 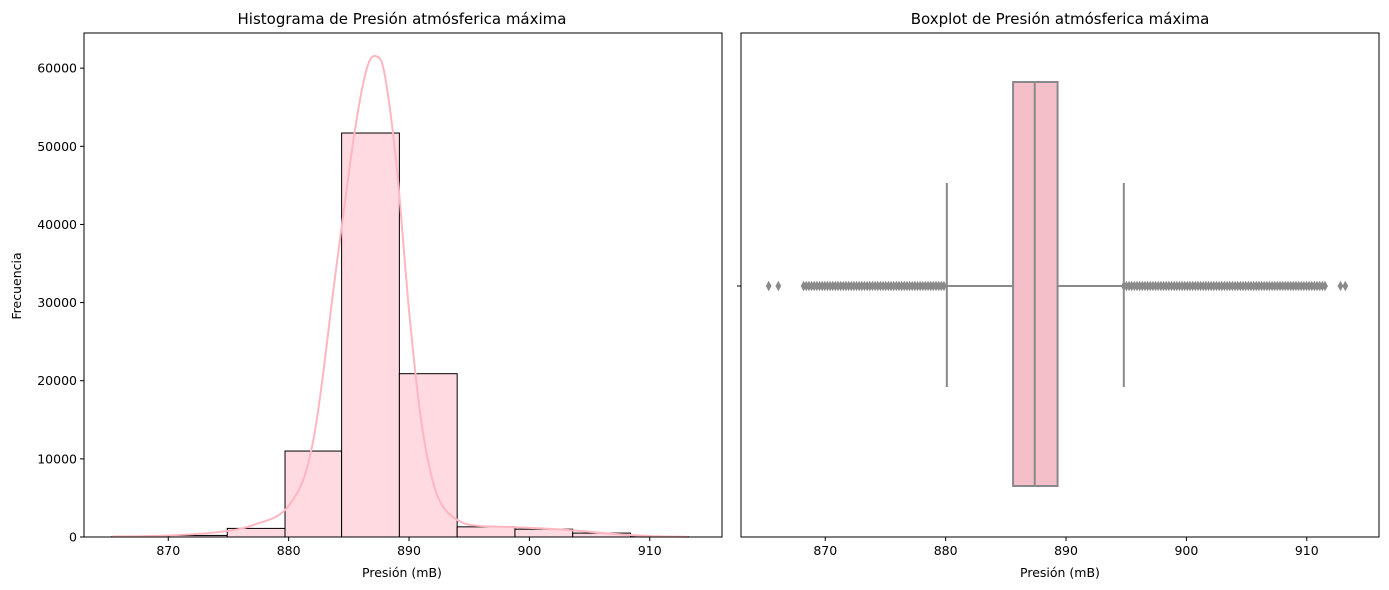 I want to click on histogram-y-tick-label: 50000, so click(x=57, y=146).